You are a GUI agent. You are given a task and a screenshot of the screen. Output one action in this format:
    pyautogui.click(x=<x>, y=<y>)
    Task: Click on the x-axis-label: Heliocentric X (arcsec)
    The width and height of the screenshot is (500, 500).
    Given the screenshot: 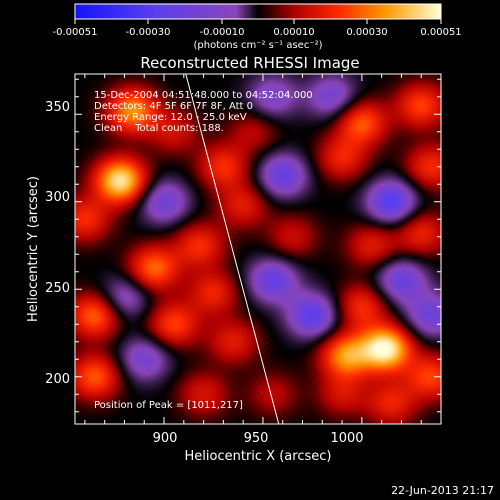 What is the action you would take?
    pyautogui.click(x=258, y=456)
    